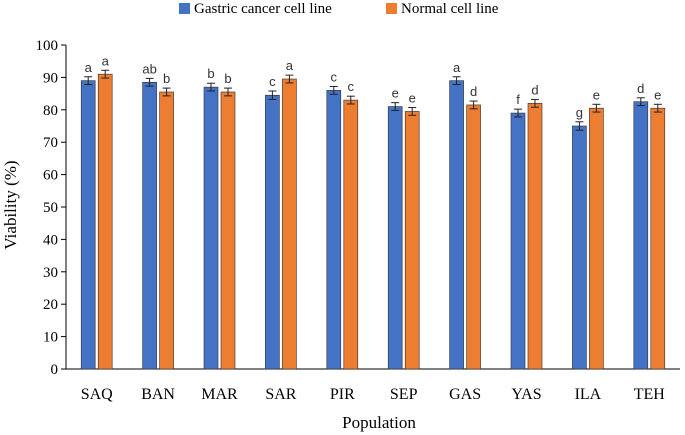 This screenshot has height=435, width=685. What do you see at coordinates (588, 394) in the screenshot?
I see `x-tick-label: ILA` at bounding box center [588, 394].